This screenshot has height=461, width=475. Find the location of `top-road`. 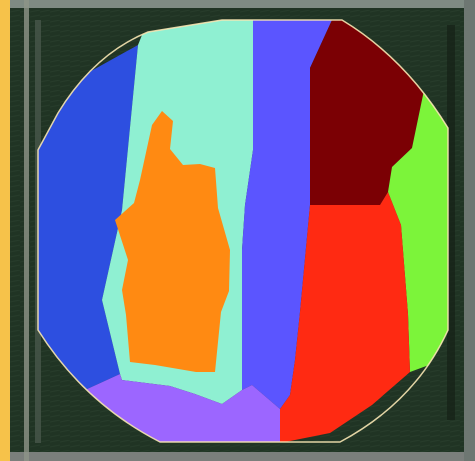

top-road is located at coordinates (242, 4).